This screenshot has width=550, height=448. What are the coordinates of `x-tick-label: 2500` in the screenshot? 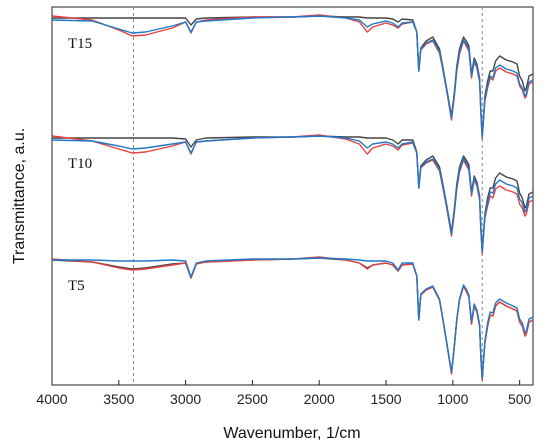 It's located at (252, 399).